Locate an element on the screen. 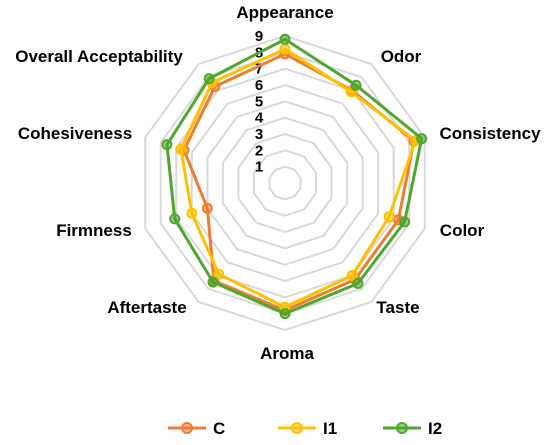 This screenshot has width=550, height=445. point-i2-consistency is located at coordinates (422, 139).